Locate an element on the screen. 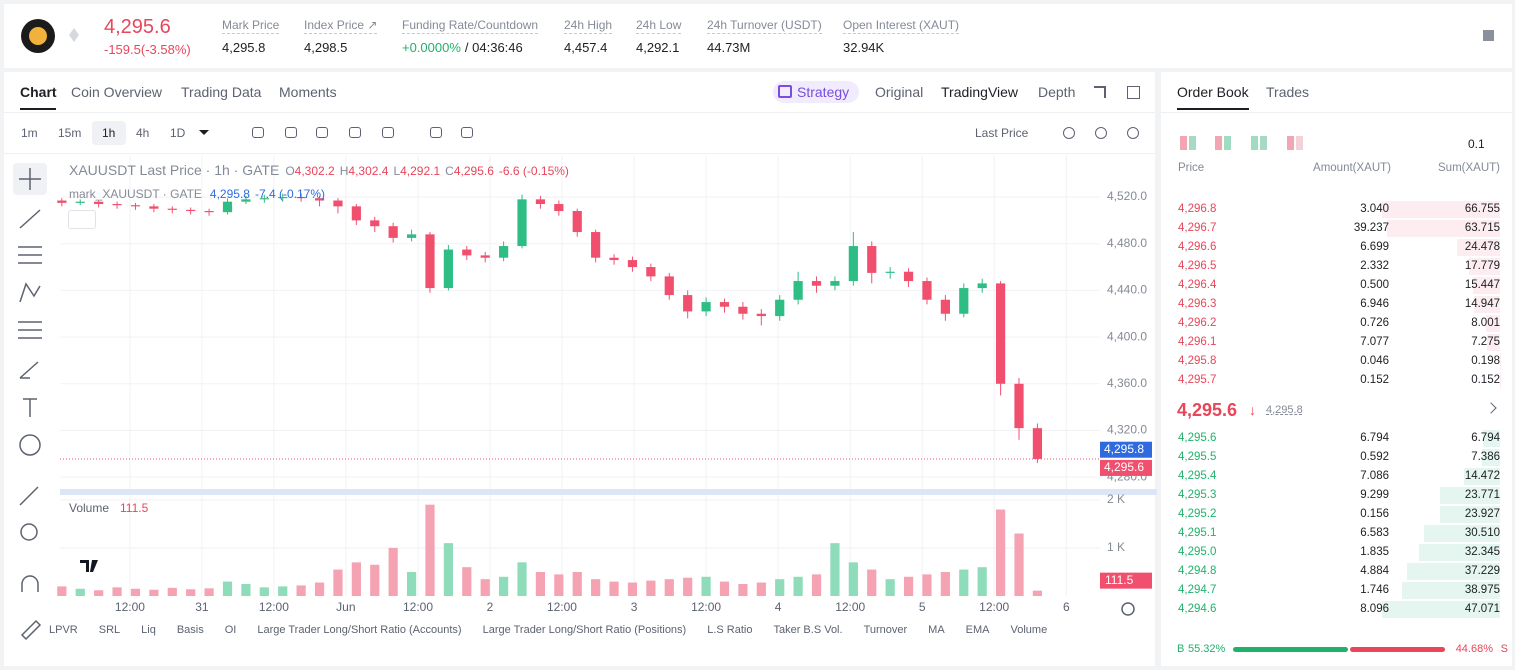 The image size is (1515, 670). ob-price: 4,295.6 is located at coordinates (1197, 438).